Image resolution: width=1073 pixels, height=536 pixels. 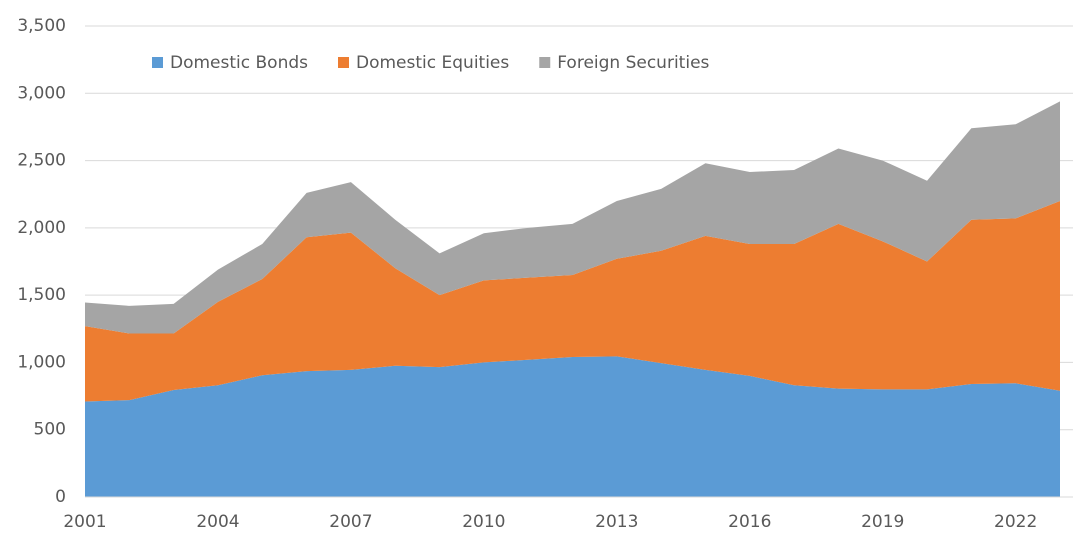 What do you see at coordinates (60, 497) in the screenshot?
I see `y-tick-label: 0` at bounding box center [60, 497].